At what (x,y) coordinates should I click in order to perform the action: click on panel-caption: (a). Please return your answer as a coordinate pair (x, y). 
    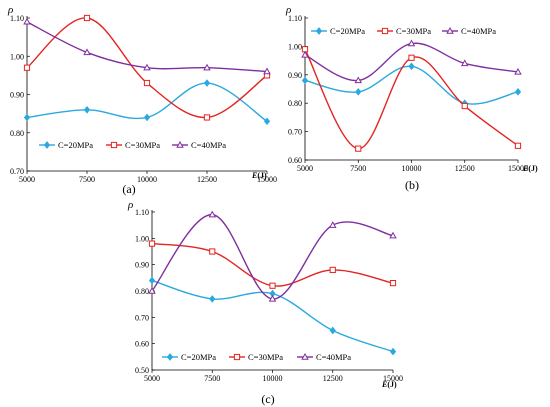
    Looking at the image, I should click on (128, 189).